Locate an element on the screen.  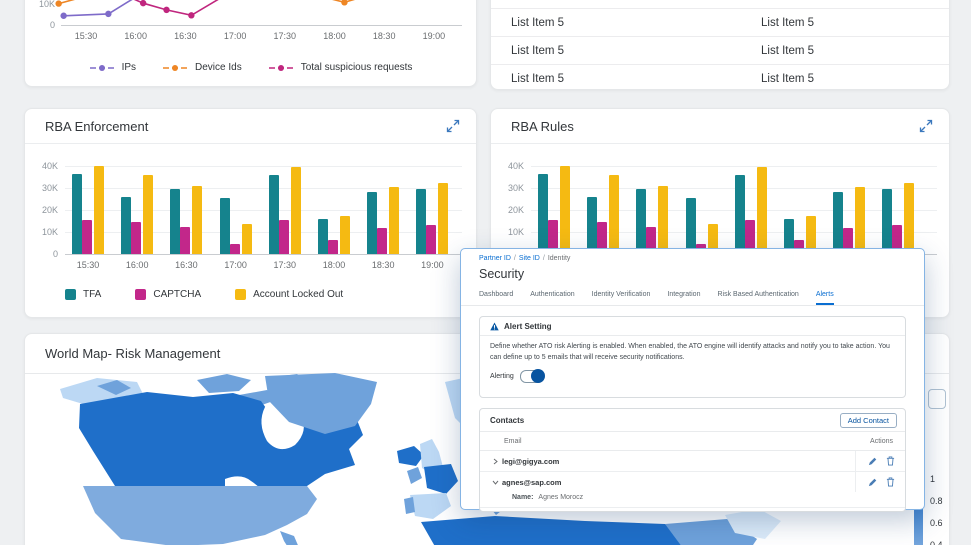
legend-line-glyph is located at coordinates (175, 67).